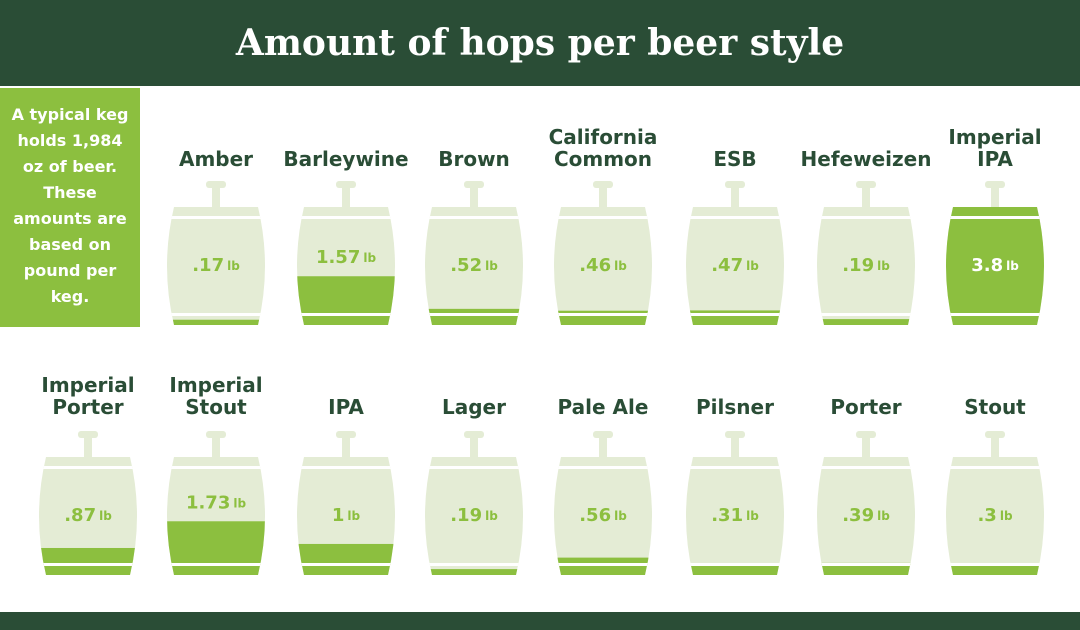  What do you see at coordinates (866, 159) in the screenshot?
I see `beer-style-name: Hefeweizen` at bounding box center [866, 159].